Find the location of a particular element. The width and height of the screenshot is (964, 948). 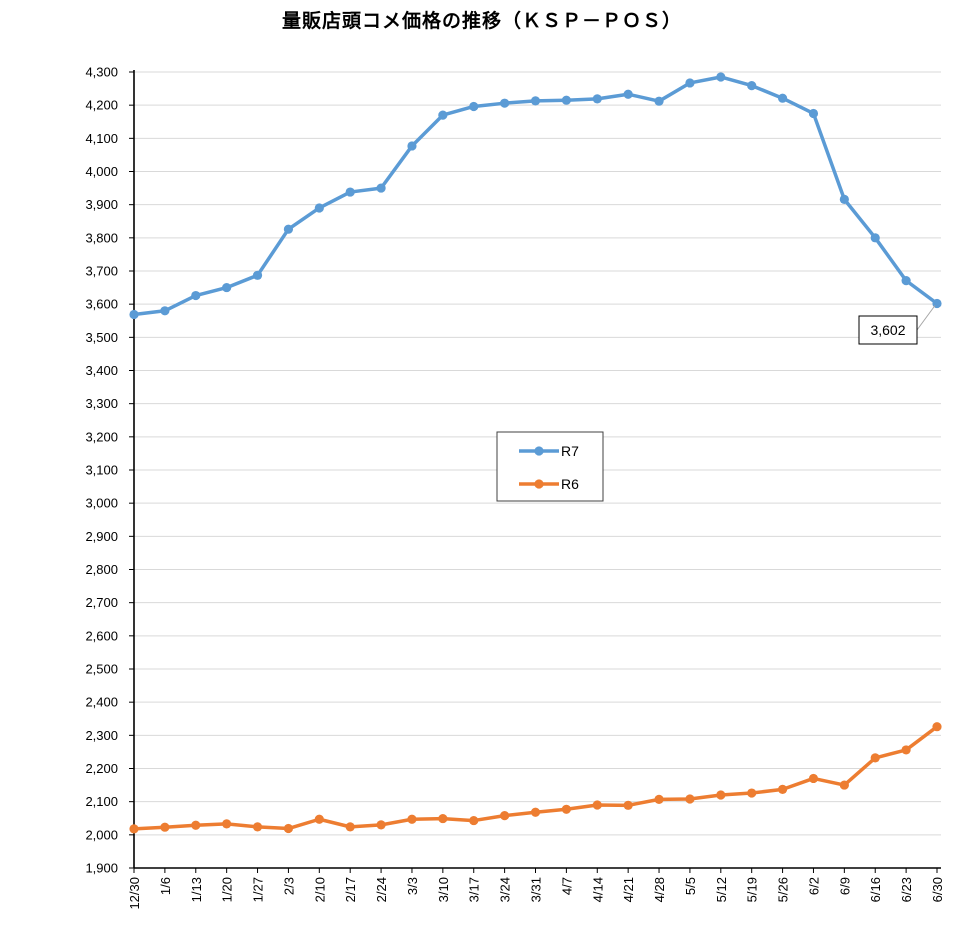

y-tick-label: 2,700 is located at coordinates (101, 602).